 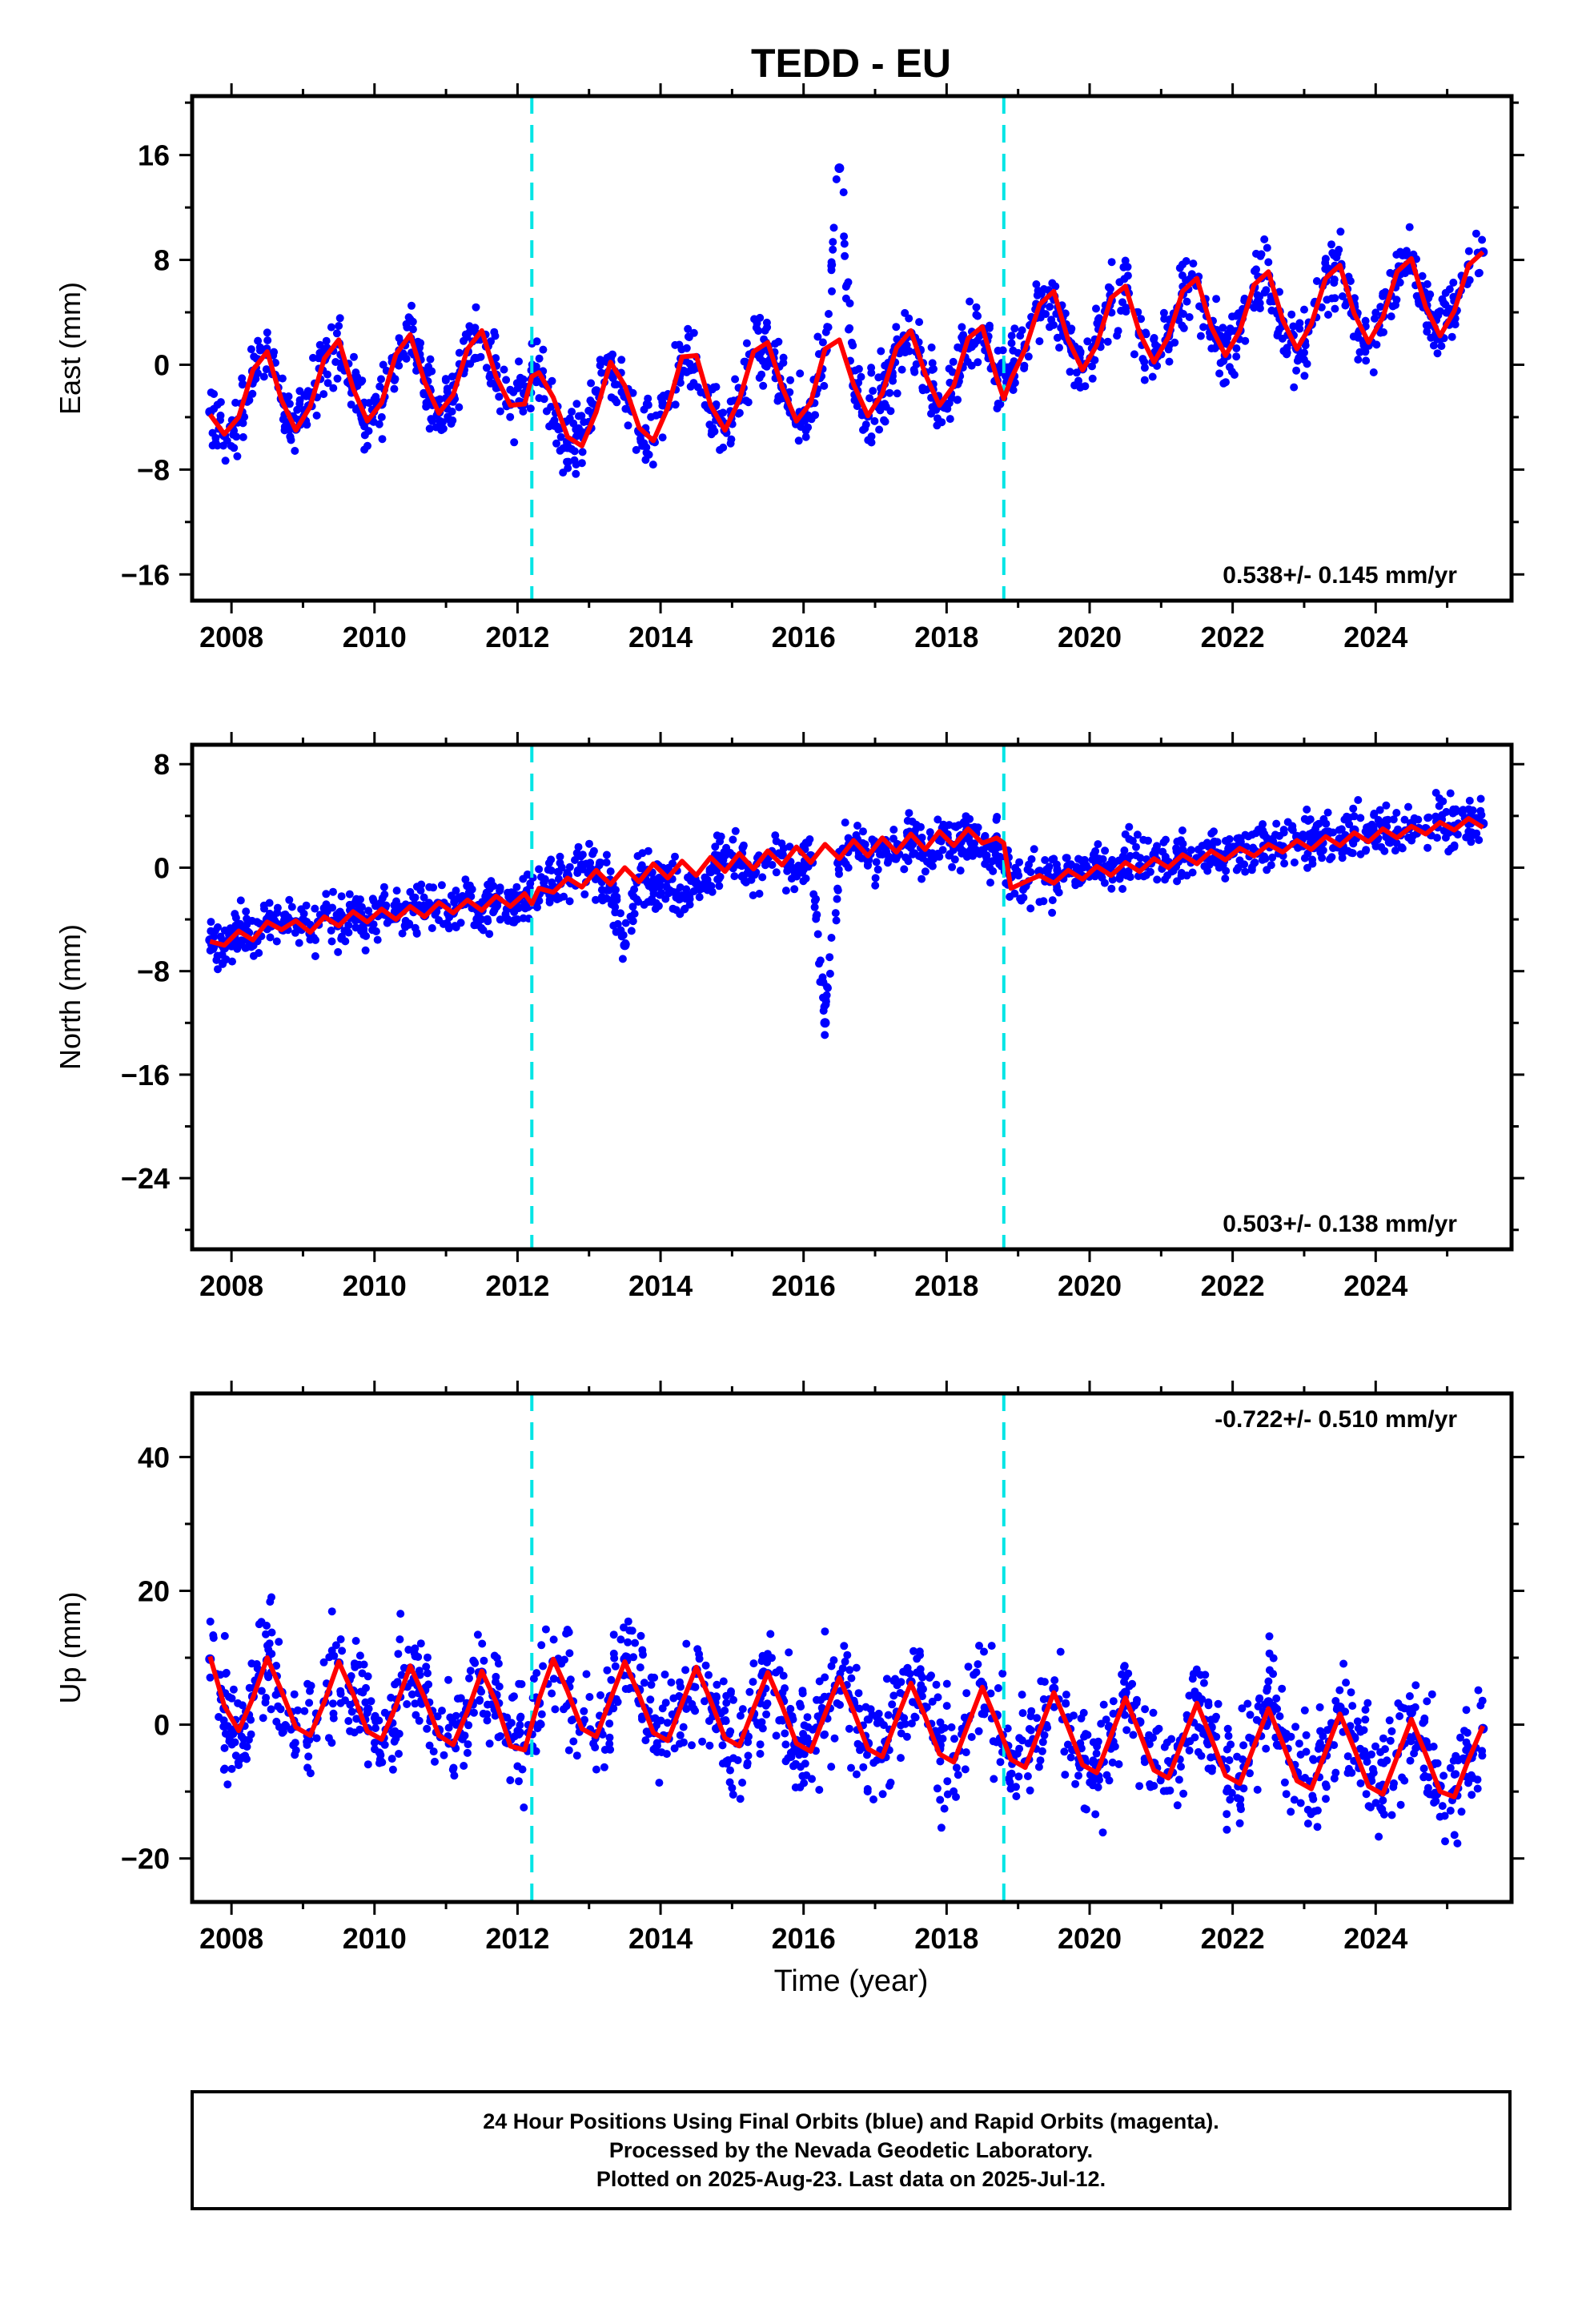 What do you see at coordinates (847, 882) in the screenshot?
I see `north-model-line` at bounding box center [847, 882].